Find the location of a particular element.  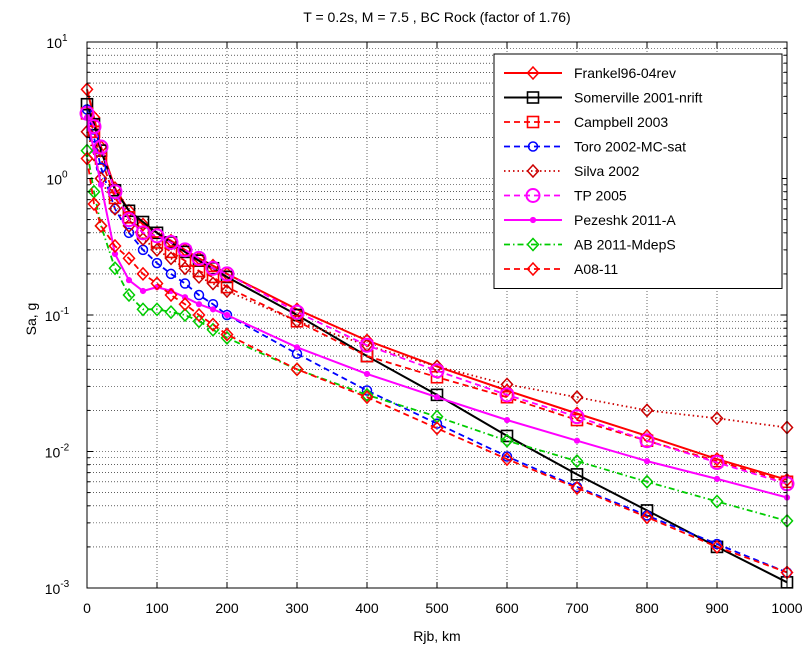

legend-item: AB 2011-MdepS is located at coordinates (590, 245).